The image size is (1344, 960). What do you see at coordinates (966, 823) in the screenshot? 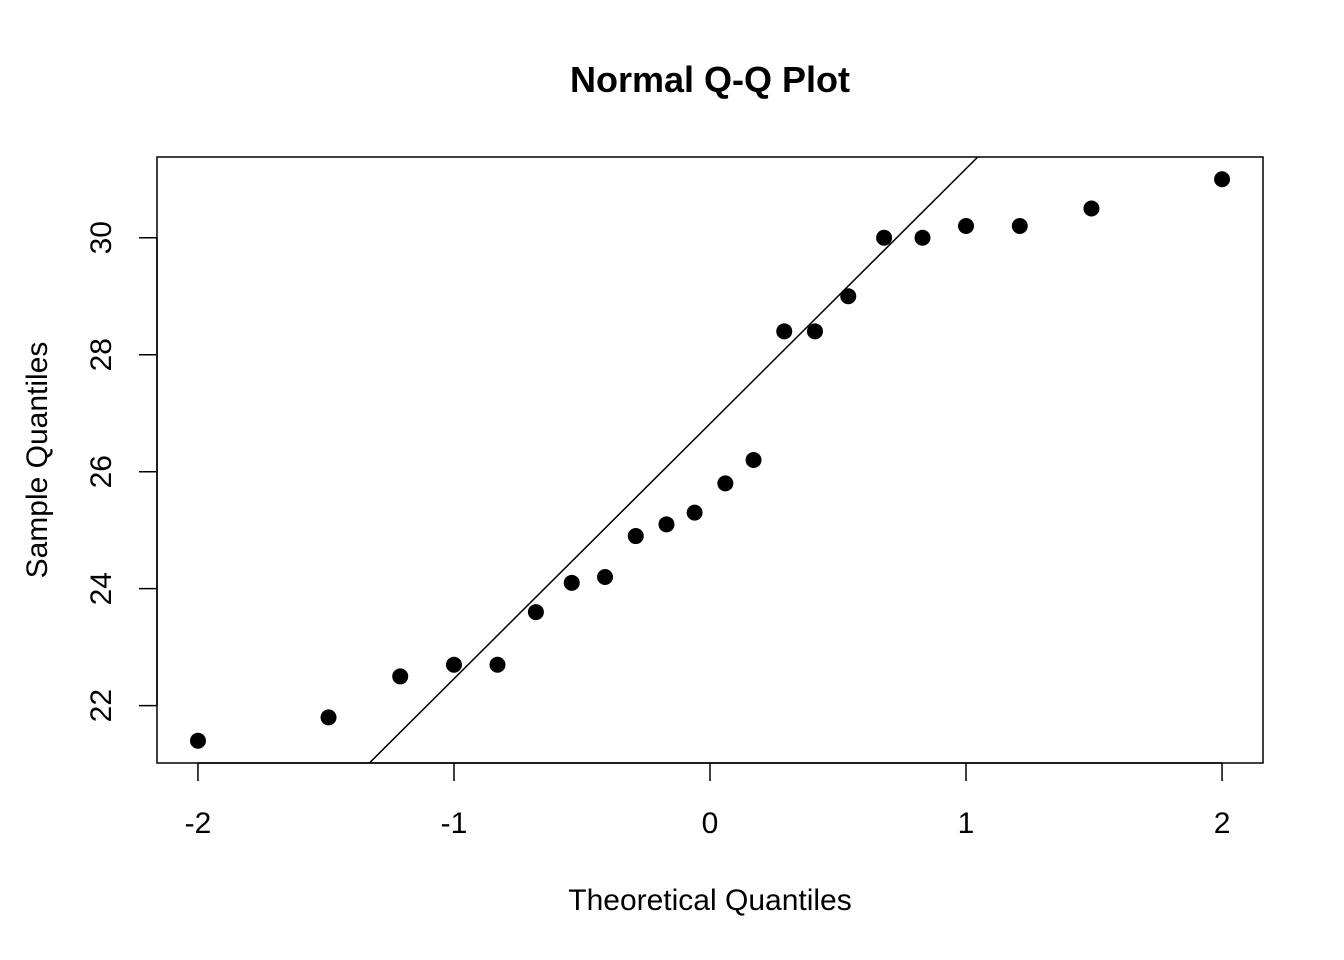
I see `x-tick-label: 1` at bounding box center [966, 823].